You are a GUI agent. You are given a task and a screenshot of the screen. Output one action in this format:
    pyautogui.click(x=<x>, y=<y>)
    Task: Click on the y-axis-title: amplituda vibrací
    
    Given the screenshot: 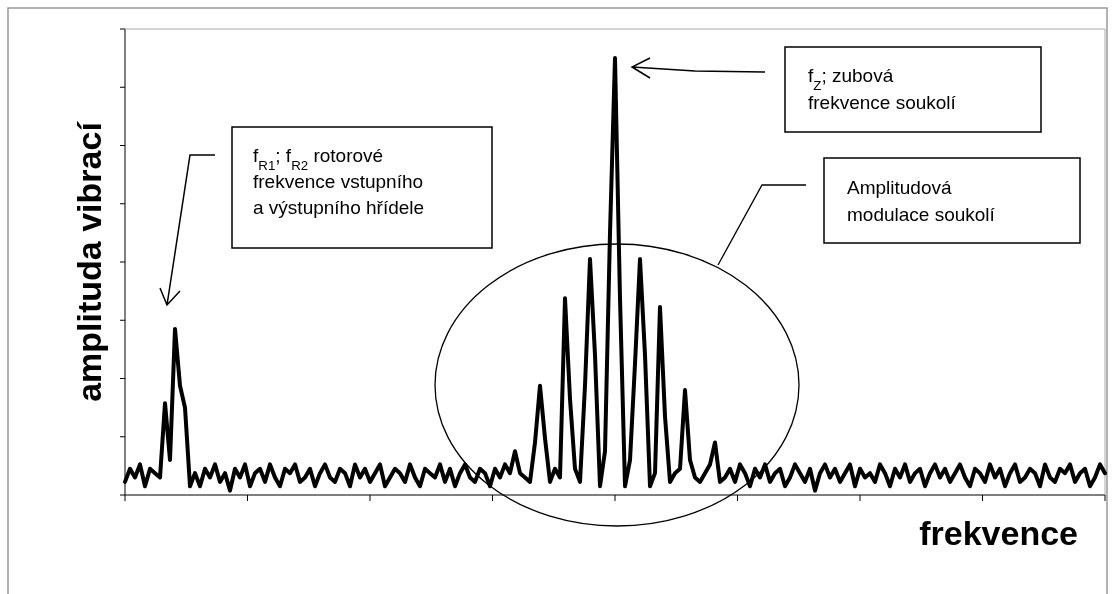 What is the action you would take?
    pyautogui.click(x=89, y=261)
    